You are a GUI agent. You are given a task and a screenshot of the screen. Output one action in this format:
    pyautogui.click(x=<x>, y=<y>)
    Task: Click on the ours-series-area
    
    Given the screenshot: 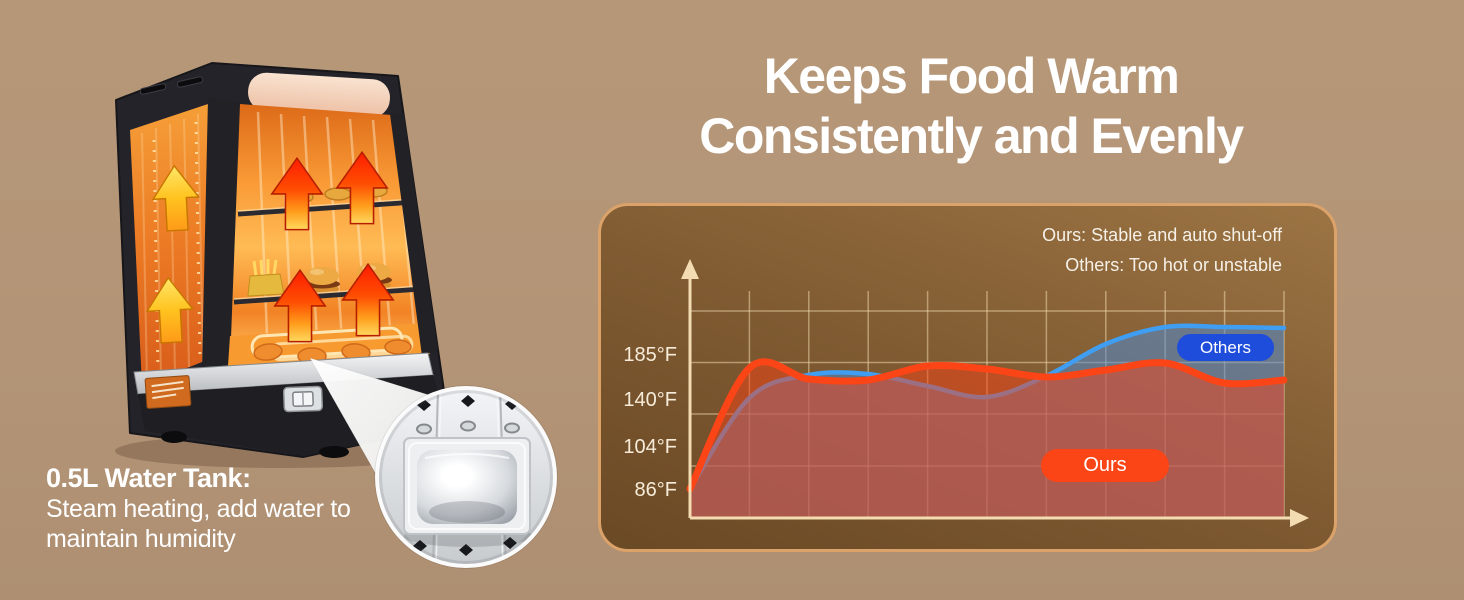 What is the action you would take?
    pyautogui.click(x=987, y=439)
    